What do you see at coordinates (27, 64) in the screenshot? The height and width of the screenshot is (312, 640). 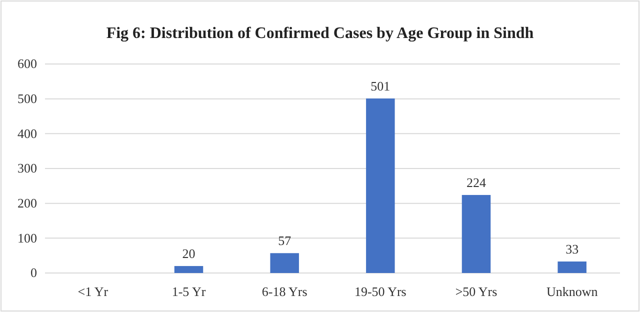 I see `y-tick-label: 600` at bounding box center [27, 64].